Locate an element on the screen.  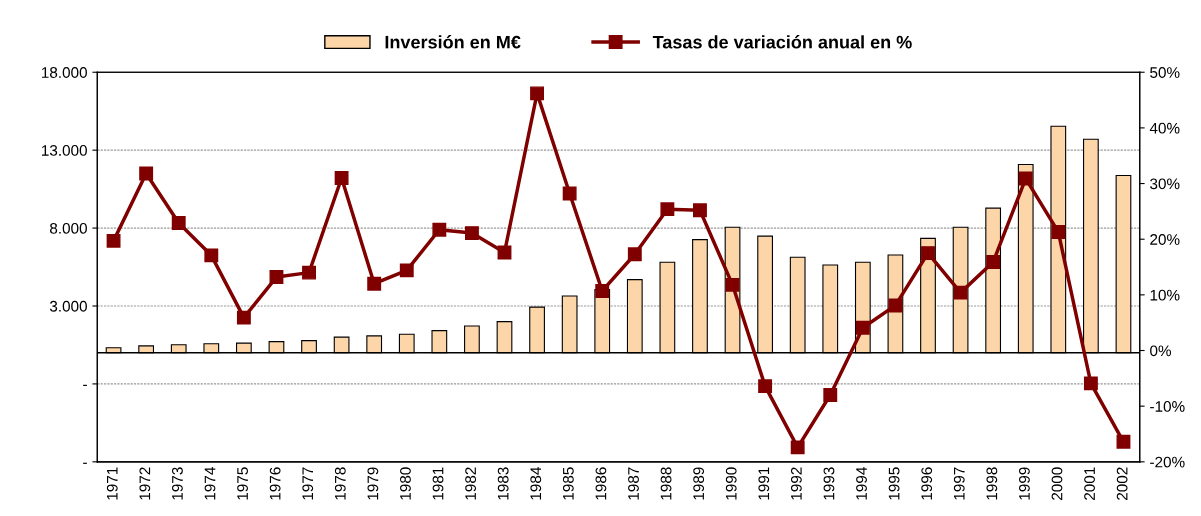
x-tick-label: 1993 is located at coordinates (829, 483).